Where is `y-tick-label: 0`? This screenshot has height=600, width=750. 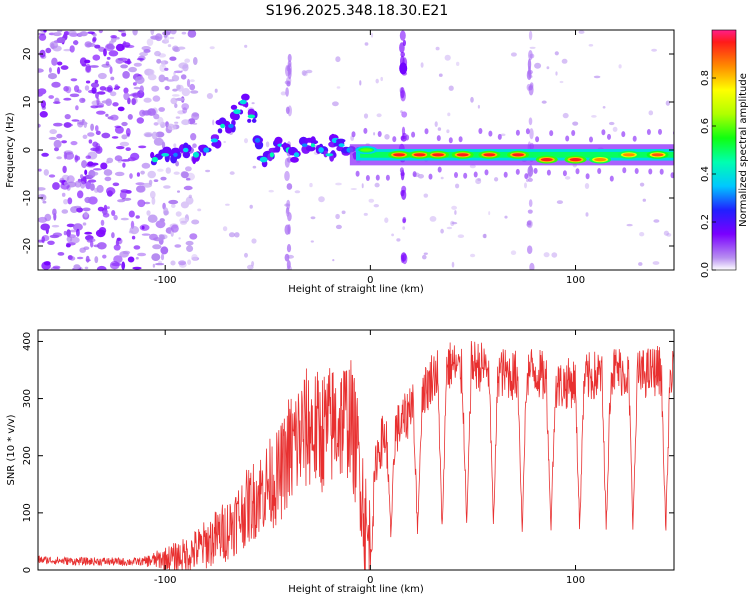
y-tick-label: 0 is located at coordinates (27, 570).